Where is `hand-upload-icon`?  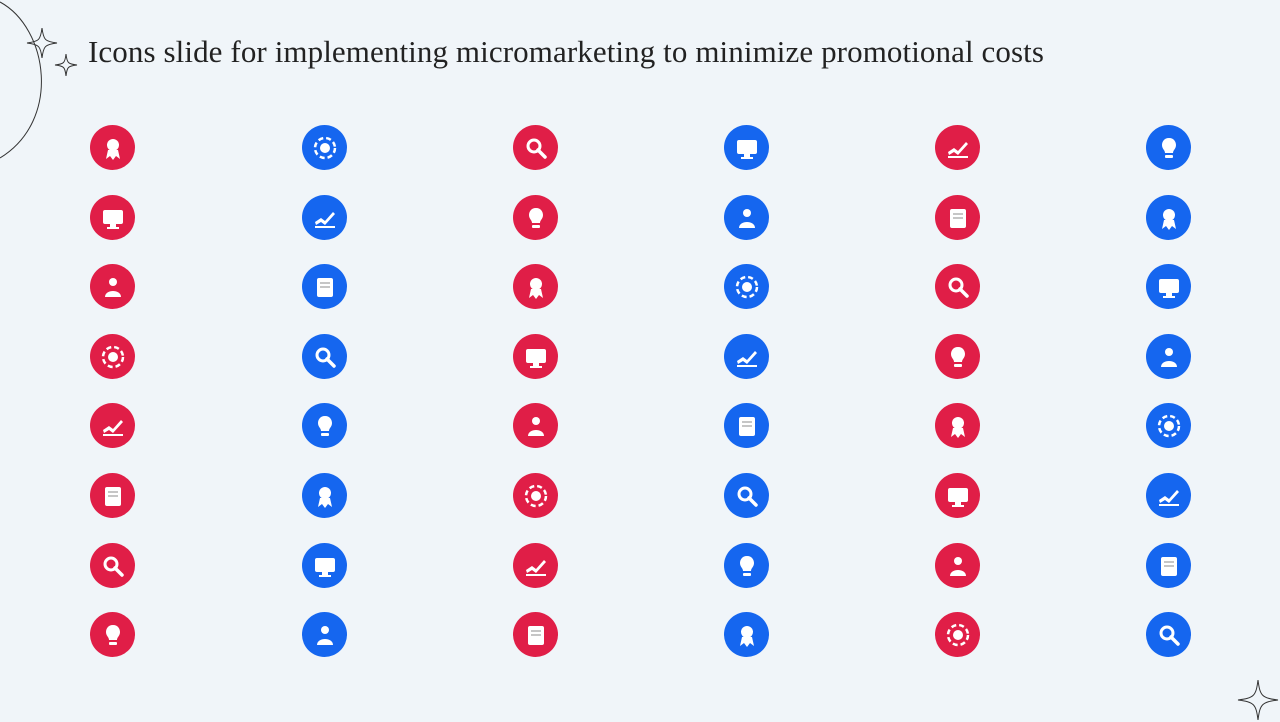
hand-upload-icon is located at coordinates (746, 217).